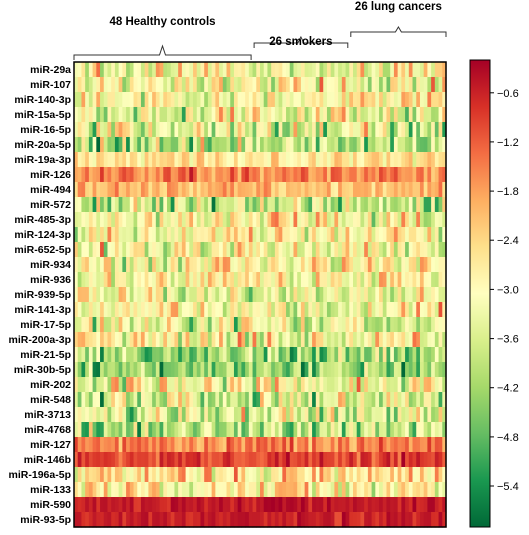 The image size is (529, 535). What do you see at coordinates (42, 115) in the screenshot?
I see `row-label: miR-15a-5p` at bounding box center [42, 115].